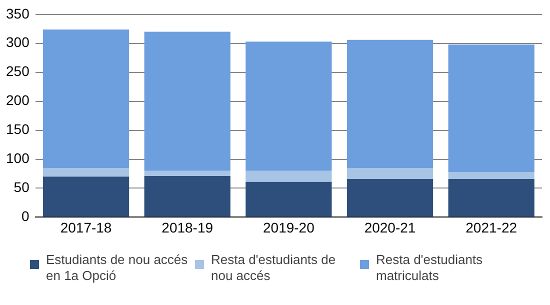 The width and height of the screenshot is (550, 305). Describe the element at coordinates (188, 227) in the screenshot. I see `x-tick-label: 2018-19` at that location.